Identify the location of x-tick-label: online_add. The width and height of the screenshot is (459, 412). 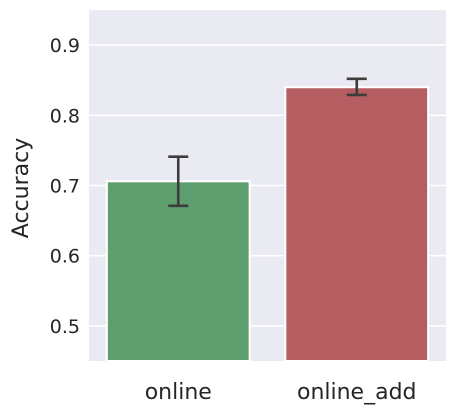
(357, 392).